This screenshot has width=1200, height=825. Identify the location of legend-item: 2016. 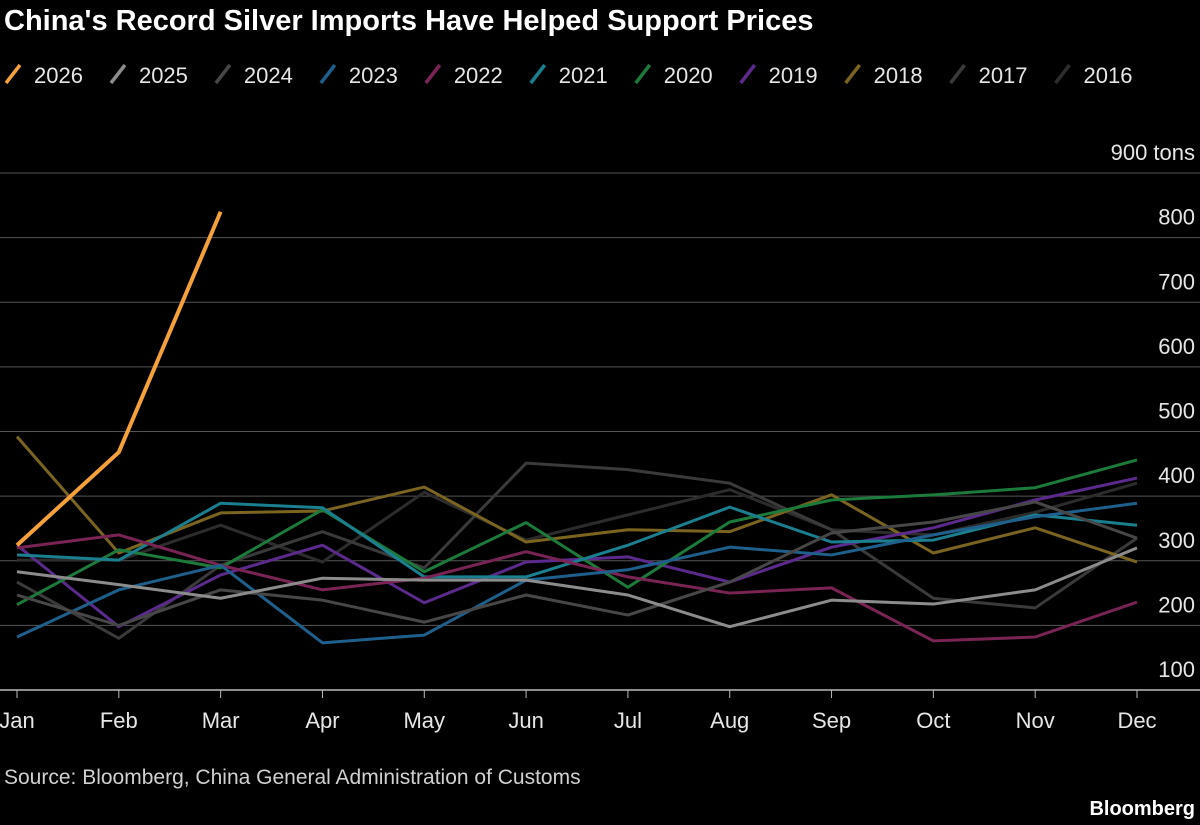
(1093, 75).